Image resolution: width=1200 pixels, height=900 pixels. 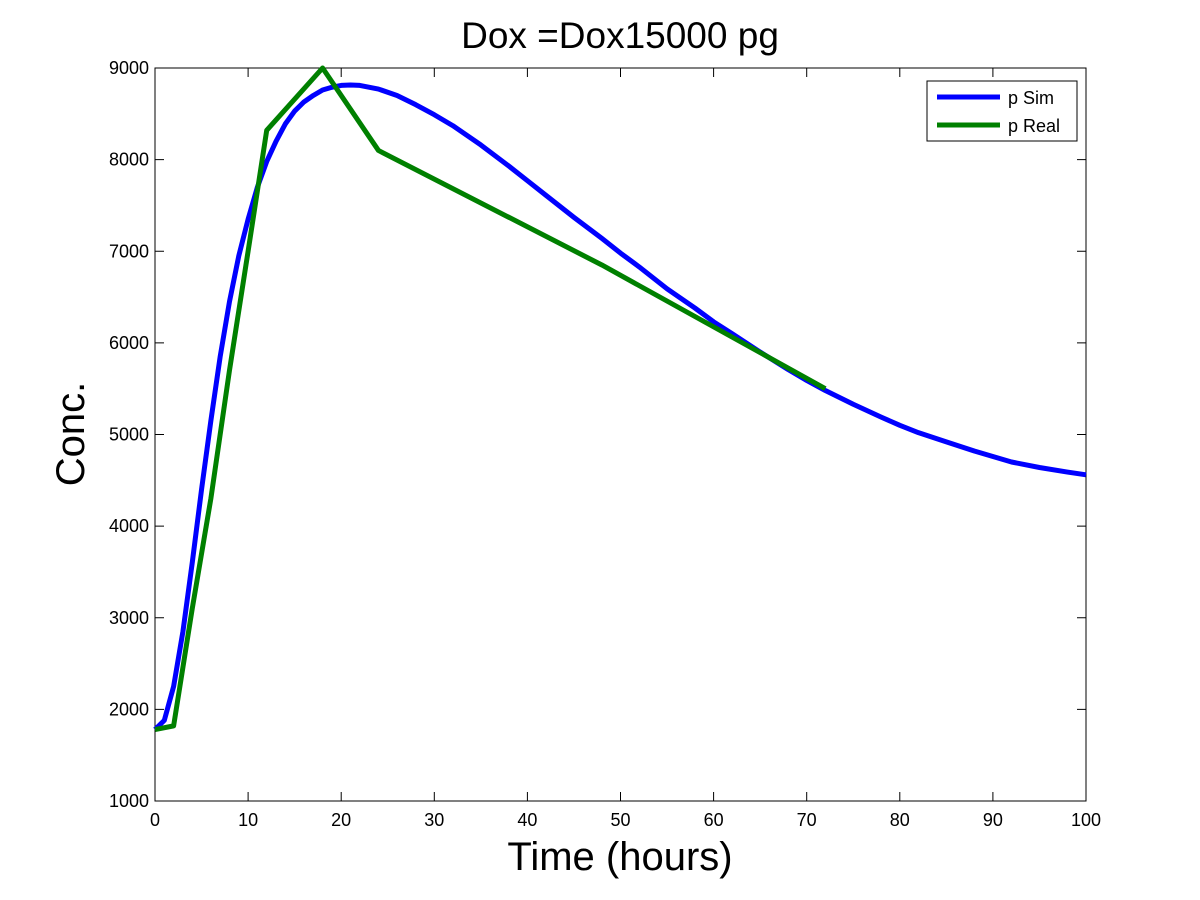 I want to click on x-tick-label: 100, so click(x=1086, y=820).